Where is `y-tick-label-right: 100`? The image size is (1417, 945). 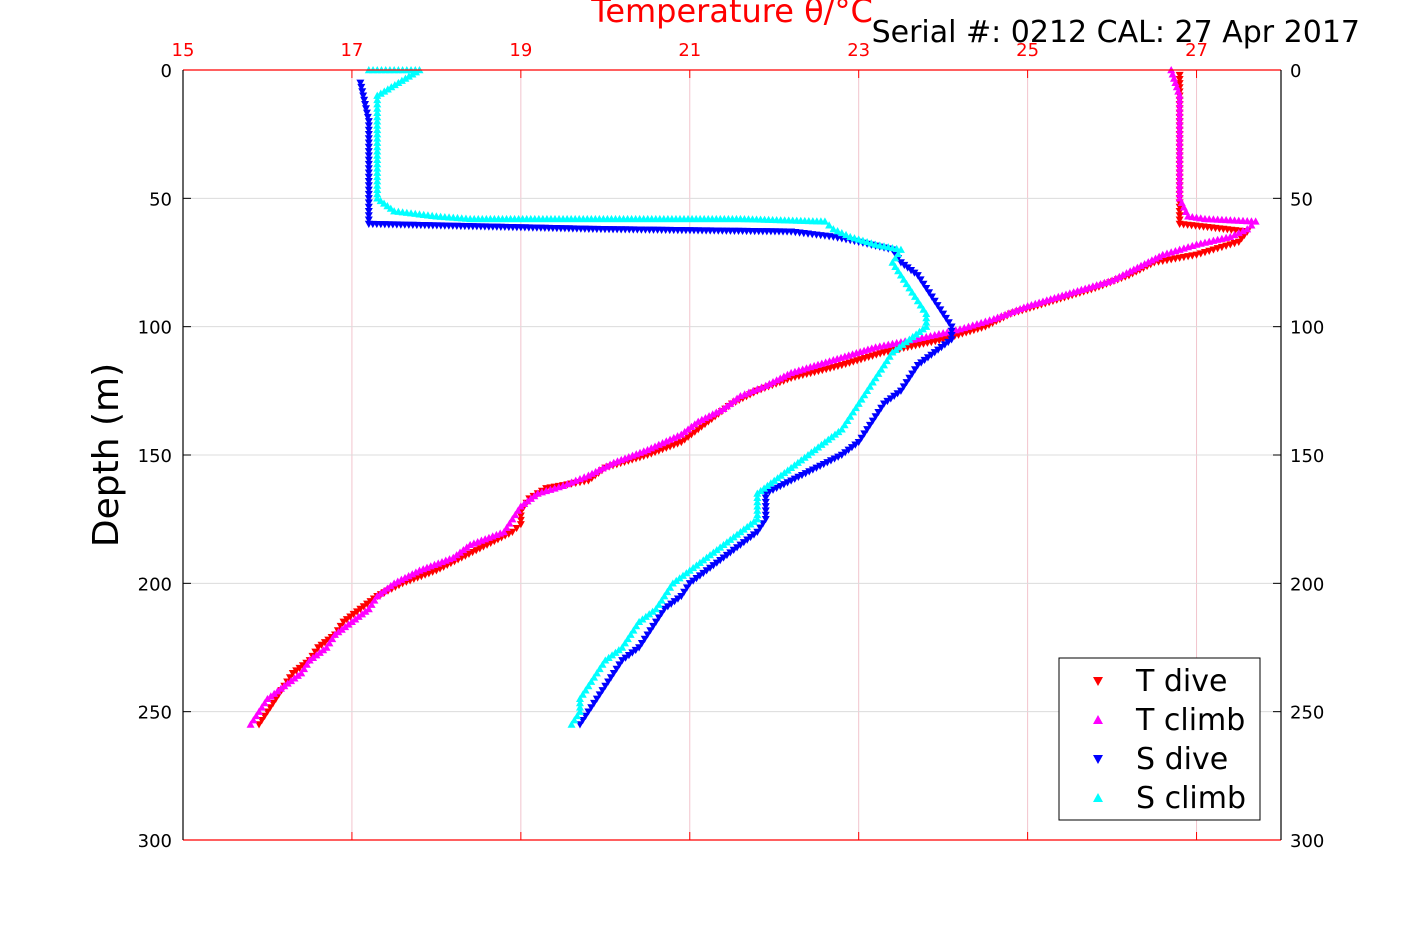
y-tick-label-right: 100 is located at coordinates (1307, 328).